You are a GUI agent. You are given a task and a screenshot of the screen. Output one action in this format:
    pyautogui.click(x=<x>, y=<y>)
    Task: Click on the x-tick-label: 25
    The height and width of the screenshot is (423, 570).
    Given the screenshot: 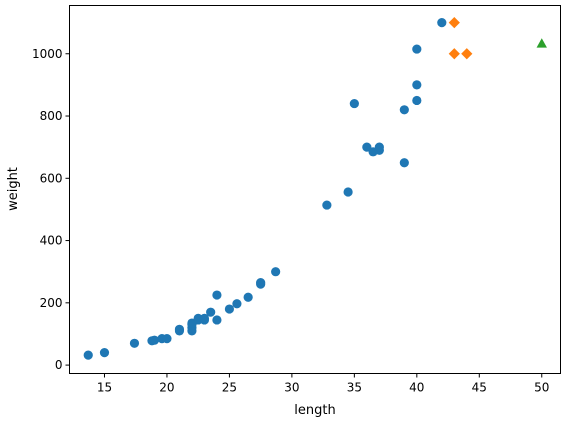 What is the action you would take?
    pyautogui.click(x=229, y=388)
    